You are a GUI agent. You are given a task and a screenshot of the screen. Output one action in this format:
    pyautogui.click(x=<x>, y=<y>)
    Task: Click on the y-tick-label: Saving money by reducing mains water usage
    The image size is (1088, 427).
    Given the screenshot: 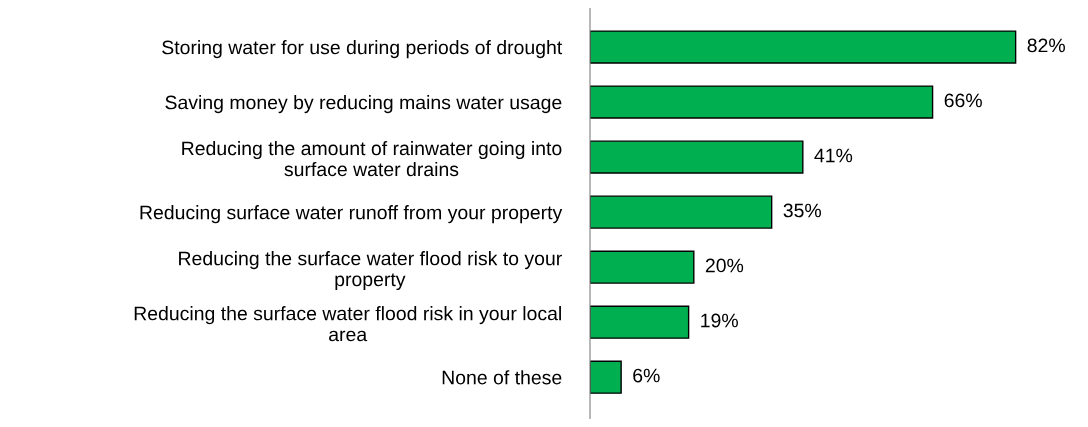 What is the action you would take?
    pyautogui.click(x=363, y=104)
    